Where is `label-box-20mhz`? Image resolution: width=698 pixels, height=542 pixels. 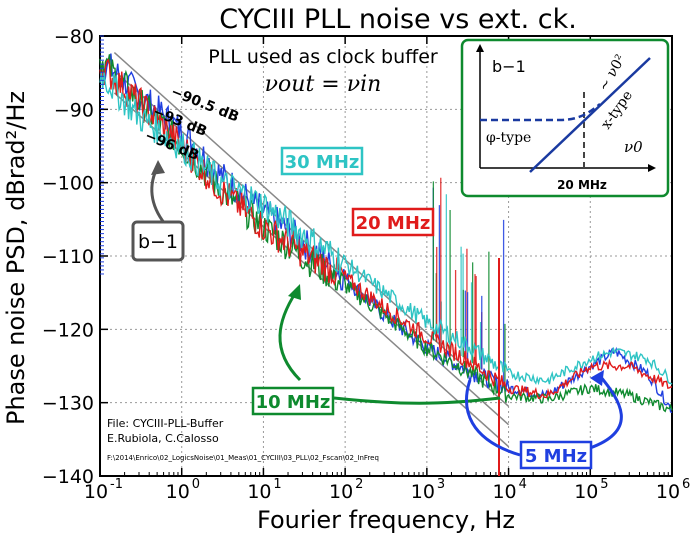 label-box-20mhz is located at coordinates (393, 222).